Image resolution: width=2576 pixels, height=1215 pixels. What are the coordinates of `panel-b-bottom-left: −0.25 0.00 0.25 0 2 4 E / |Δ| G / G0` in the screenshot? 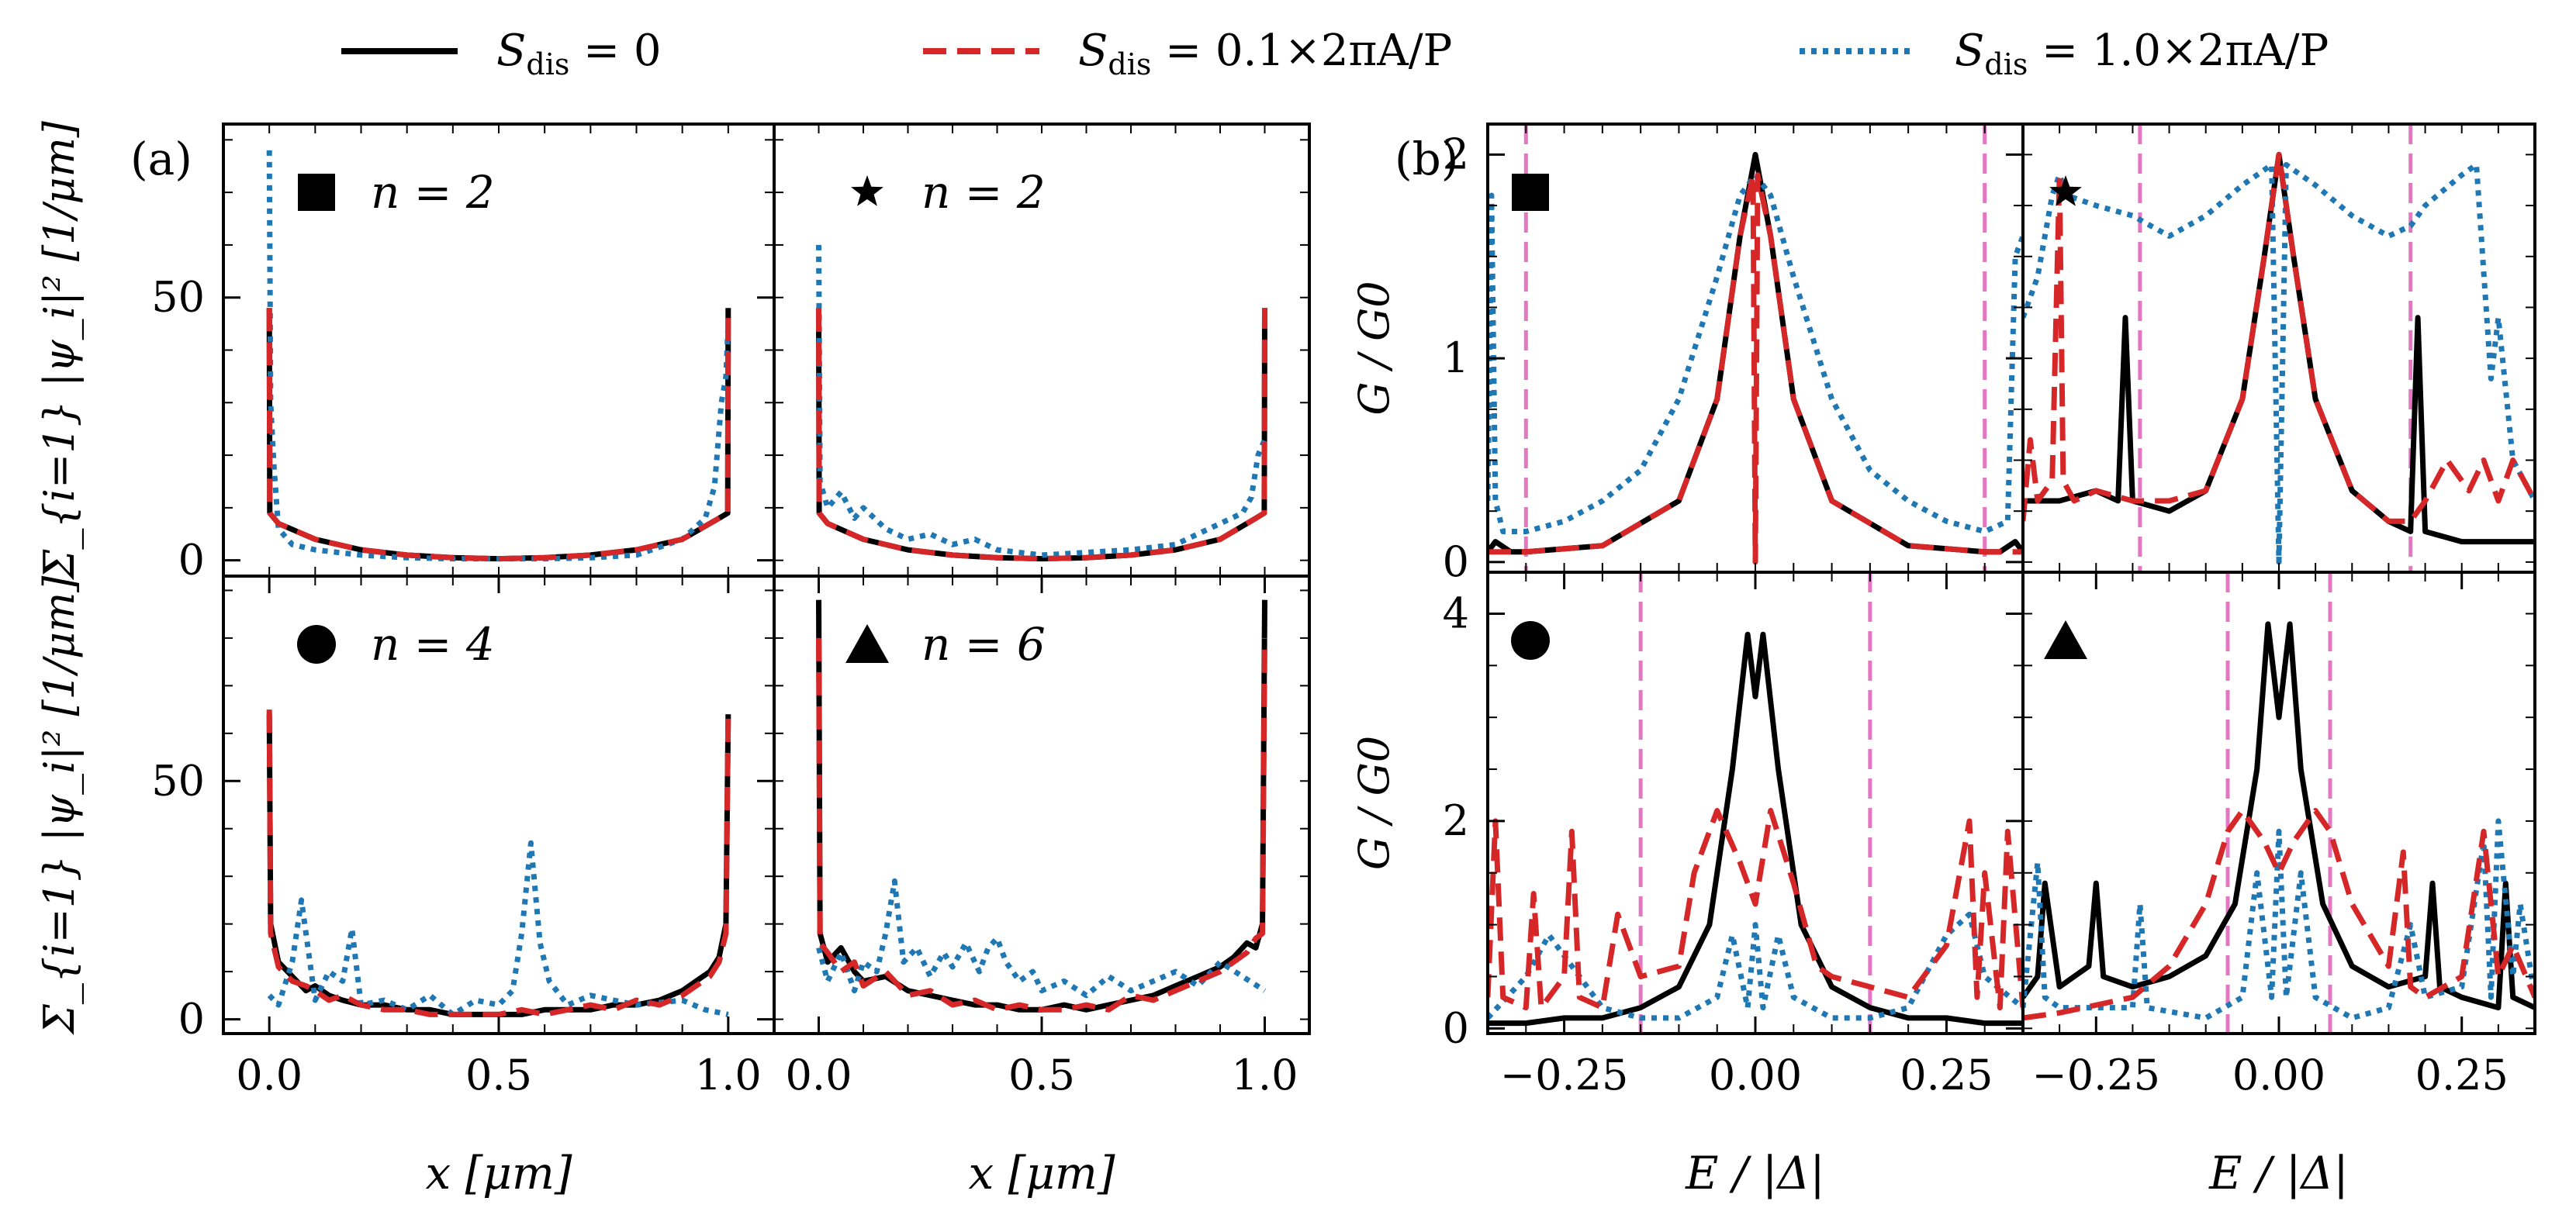 It's located at (1687, 885).